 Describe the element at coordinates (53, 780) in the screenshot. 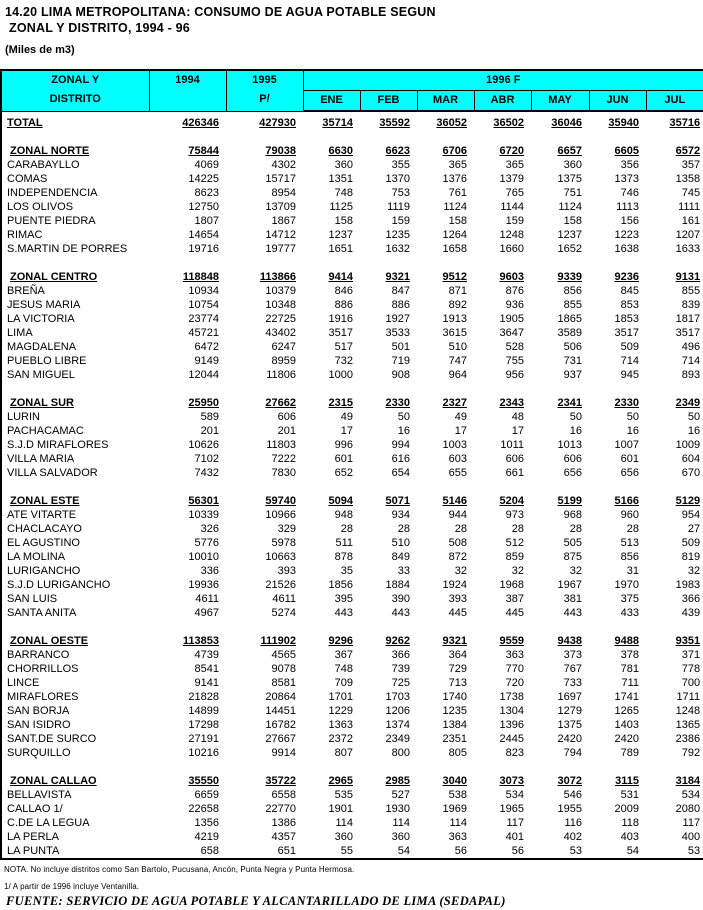

I see `row-label: ZONAL CALLAO` at that location.